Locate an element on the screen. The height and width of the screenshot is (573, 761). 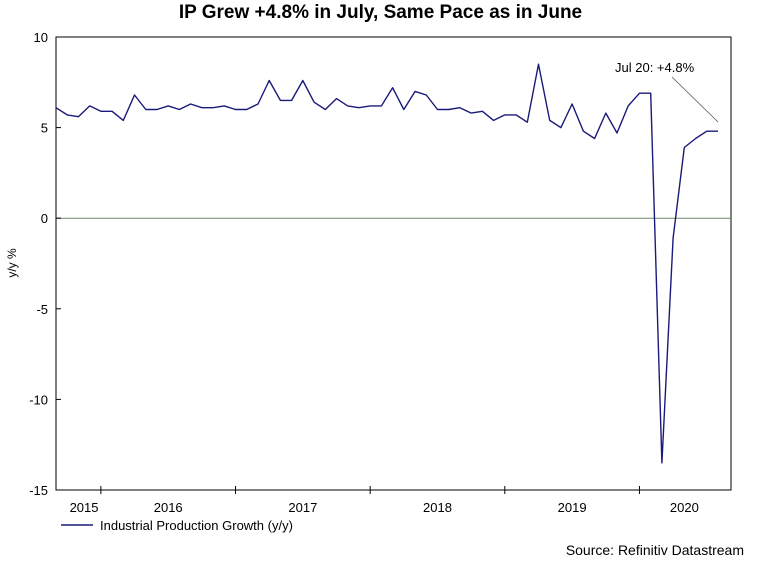
x-tick-label: 2020 is located at coordinates (684, 507).